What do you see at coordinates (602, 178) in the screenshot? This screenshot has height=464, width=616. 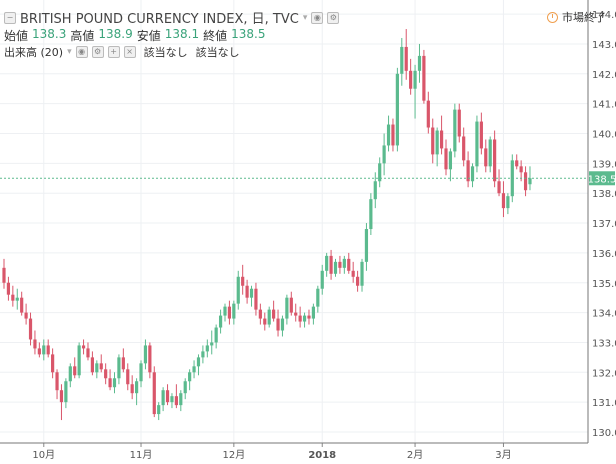 I see `last-price-badge` at bounding box center [602, 178].